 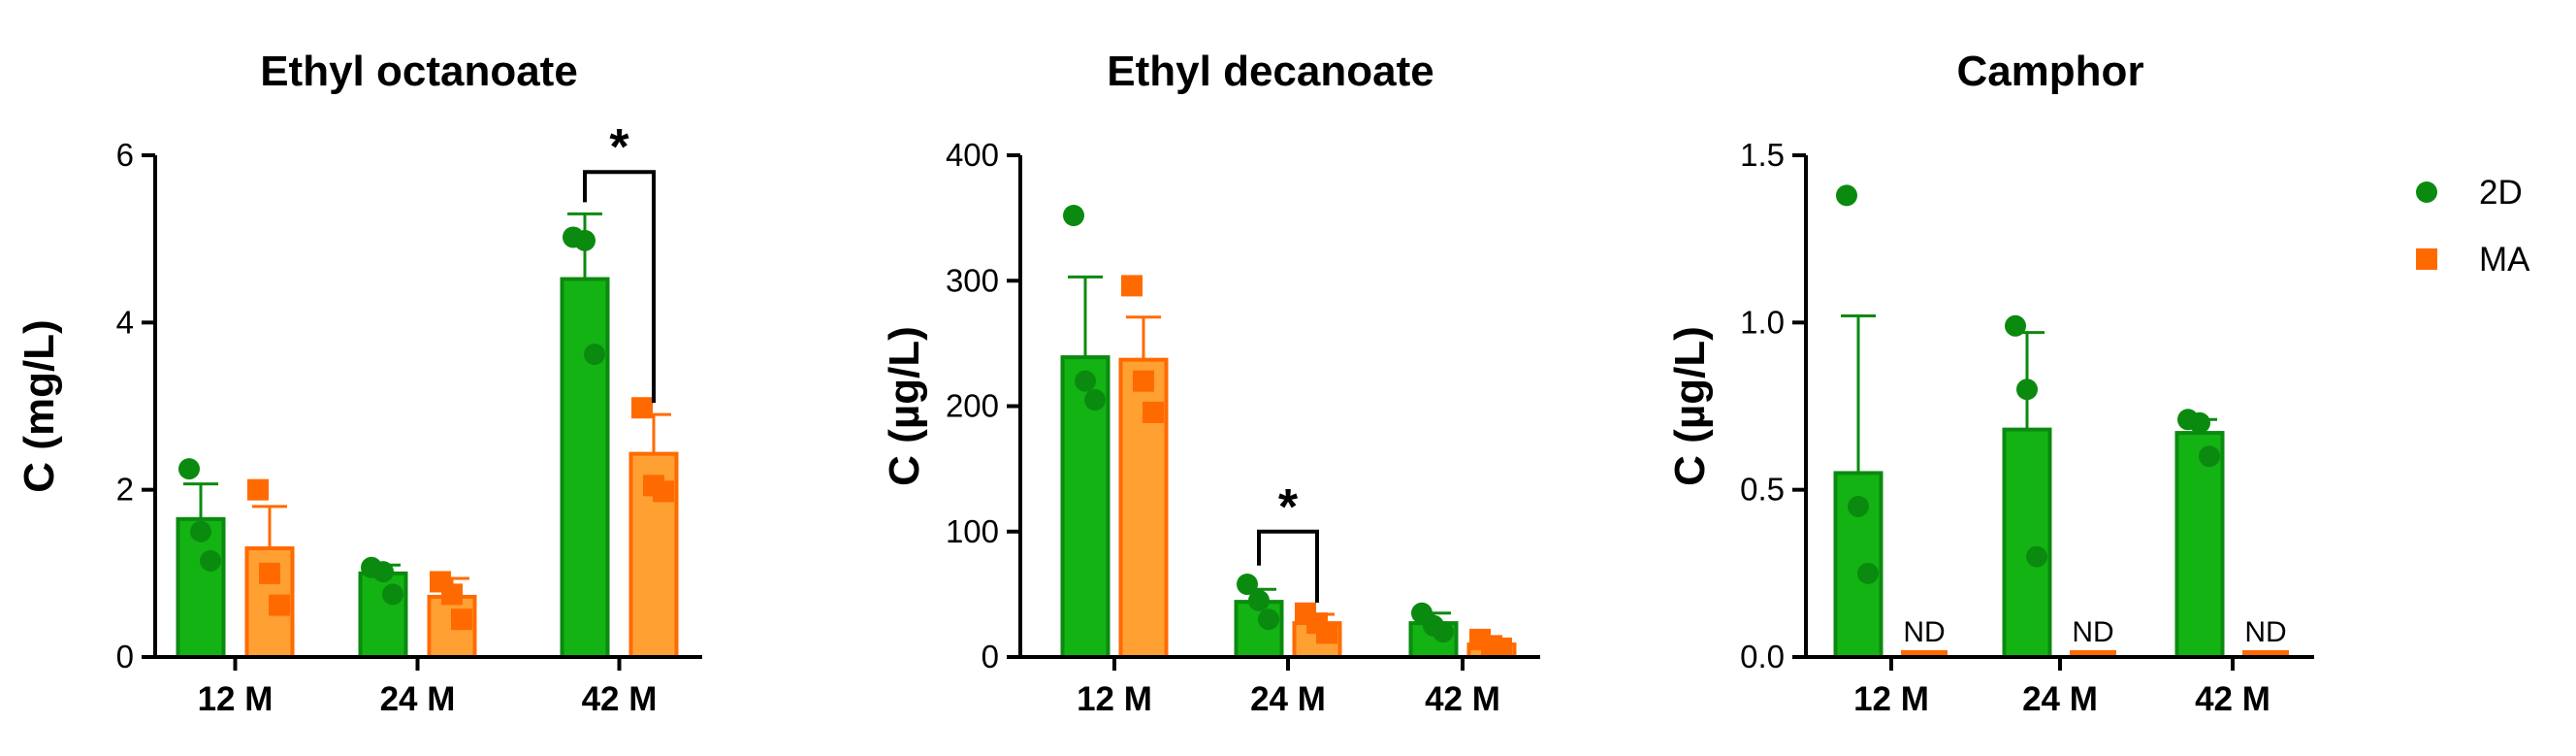 What do you see at coordinates (972, 531) in the screenshot?
I see `y-tick-label: 100` at bounding box center [972, 531].